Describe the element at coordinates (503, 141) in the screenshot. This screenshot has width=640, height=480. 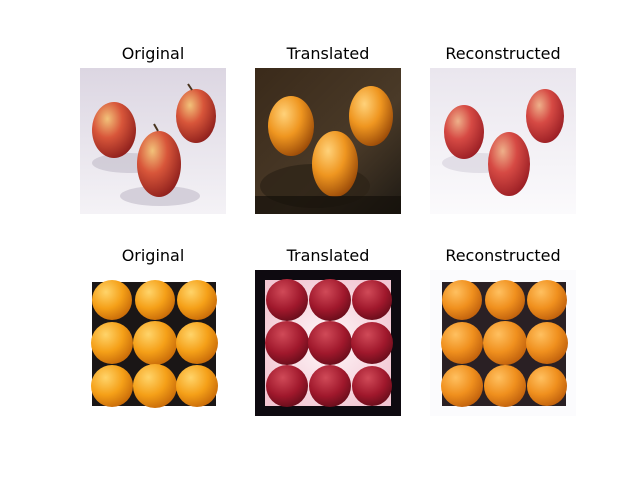
I see `apple-reconstructed-photo` at that location.